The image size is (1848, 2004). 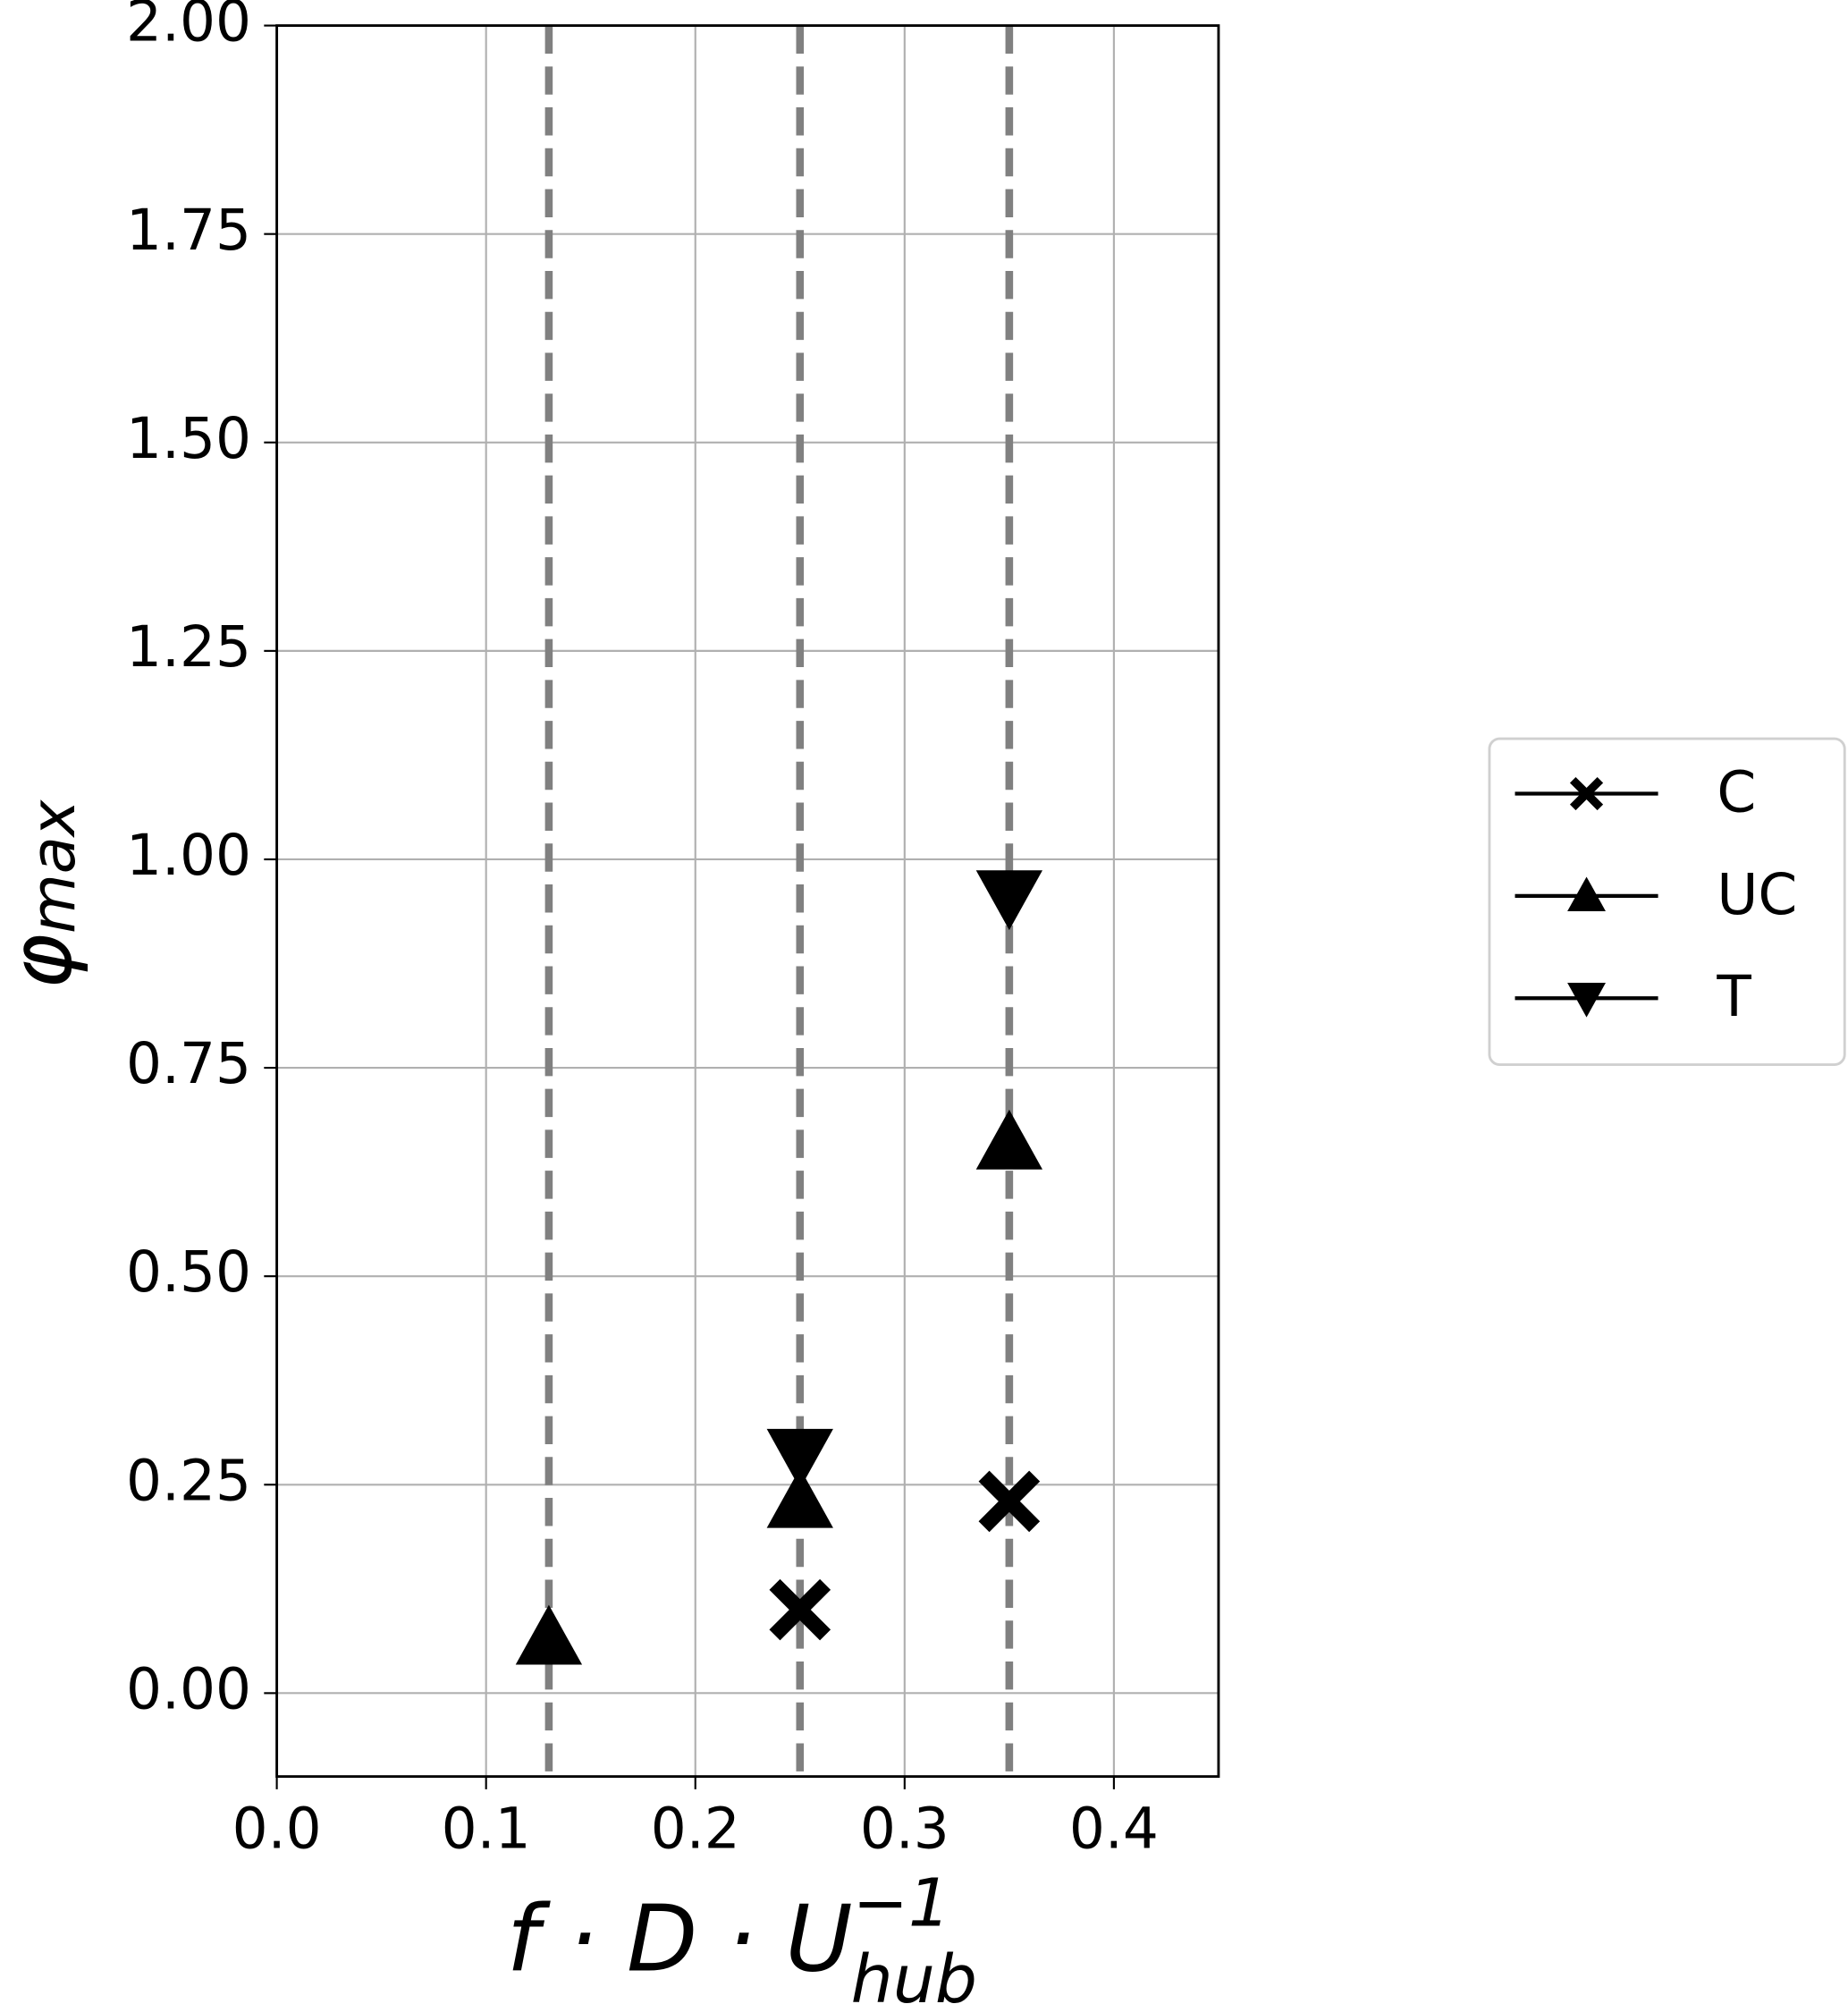 What do you see at coordinates (188, 1064) in the screenshot?
I see `y-tick-label: 0.75` at bounding box center [188, 1064].